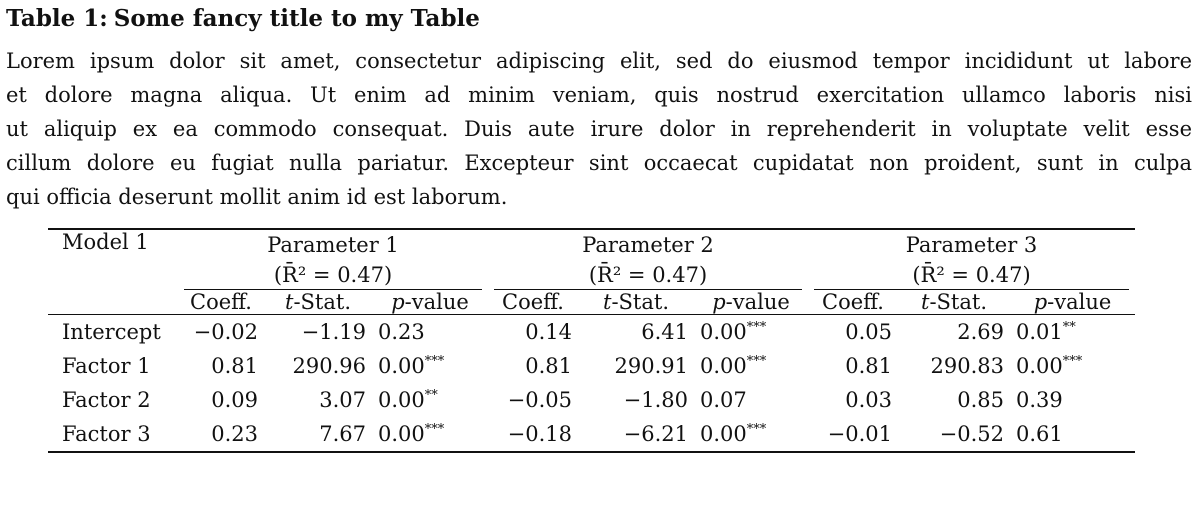 This screenshot has width=1200, height=519. What do you see at coordinates (533, 435) in the screenshot?
I see `cell-coeff: −0.18` at bounding box center [533, 435].